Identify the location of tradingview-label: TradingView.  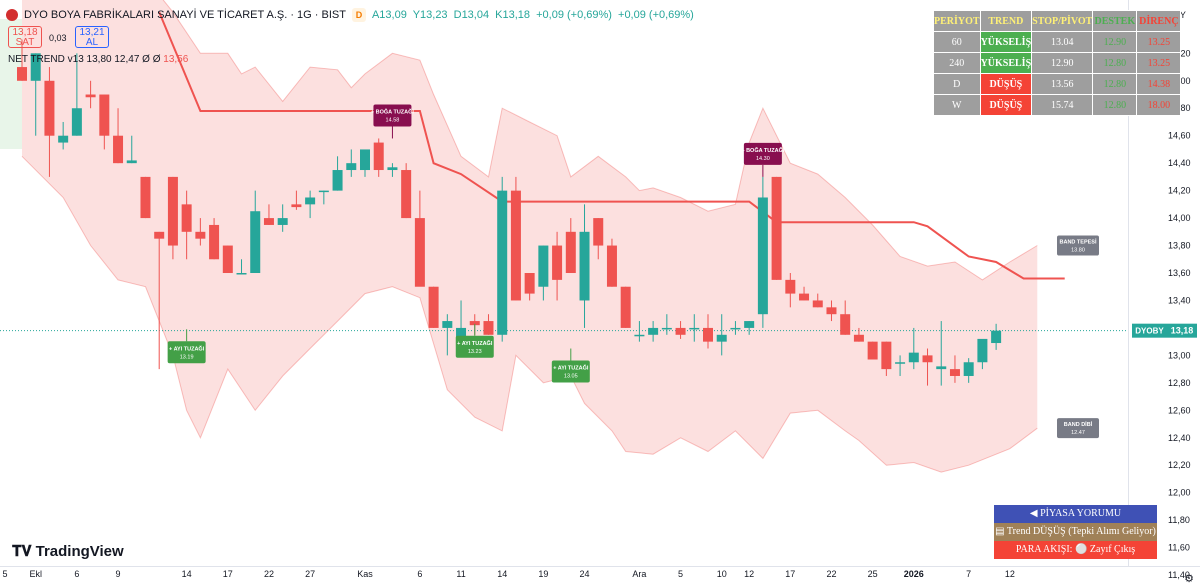
(79, 551).